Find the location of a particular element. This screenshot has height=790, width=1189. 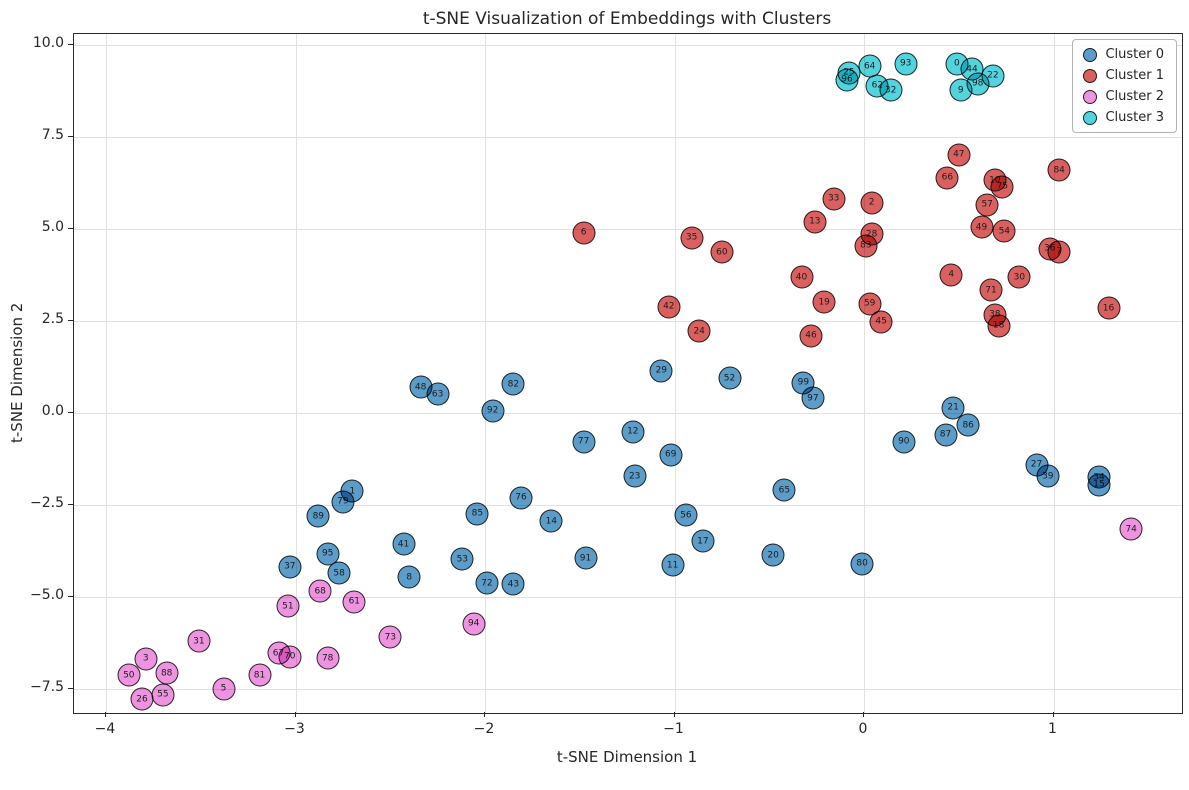

data-point-37: 37 is located at coordinates (290, 567).